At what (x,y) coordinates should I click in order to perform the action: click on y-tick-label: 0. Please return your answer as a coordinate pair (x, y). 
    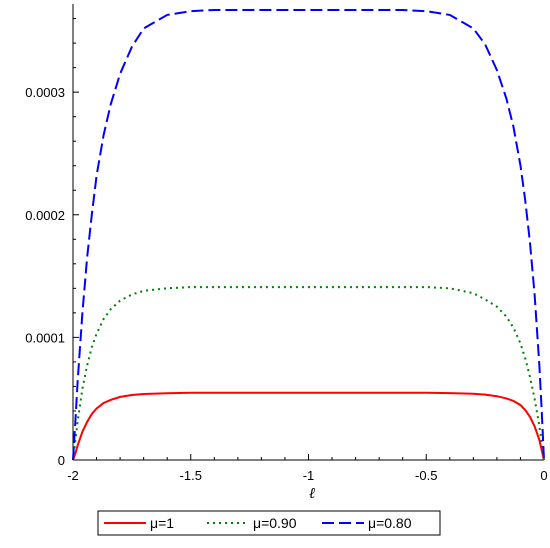
    Looking at the image, I should click on (61, 460).